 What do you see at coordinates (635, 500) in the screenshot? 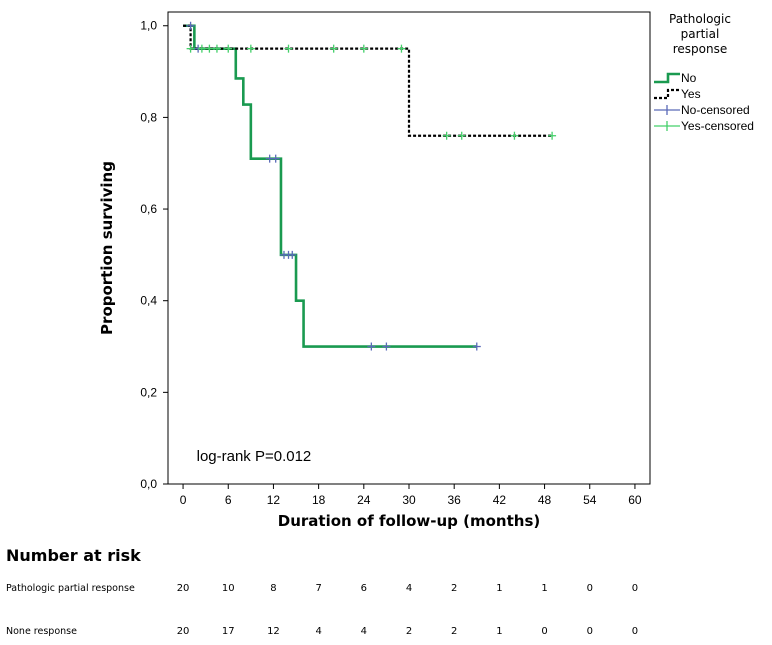
I see `x-tick-label: 60` at bounding box center [635, 500].